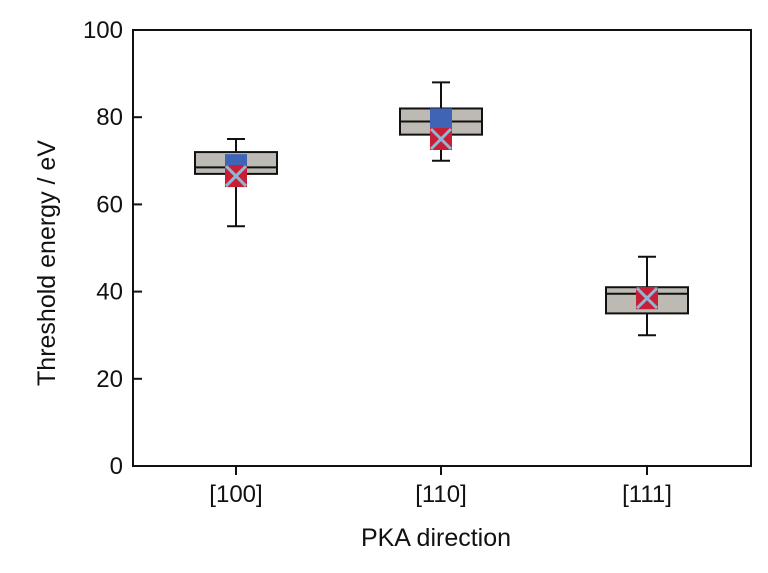 This screenshot has width=768, height=573. I want to click on x-axis: [100] [110] [111], so click(440, 487).